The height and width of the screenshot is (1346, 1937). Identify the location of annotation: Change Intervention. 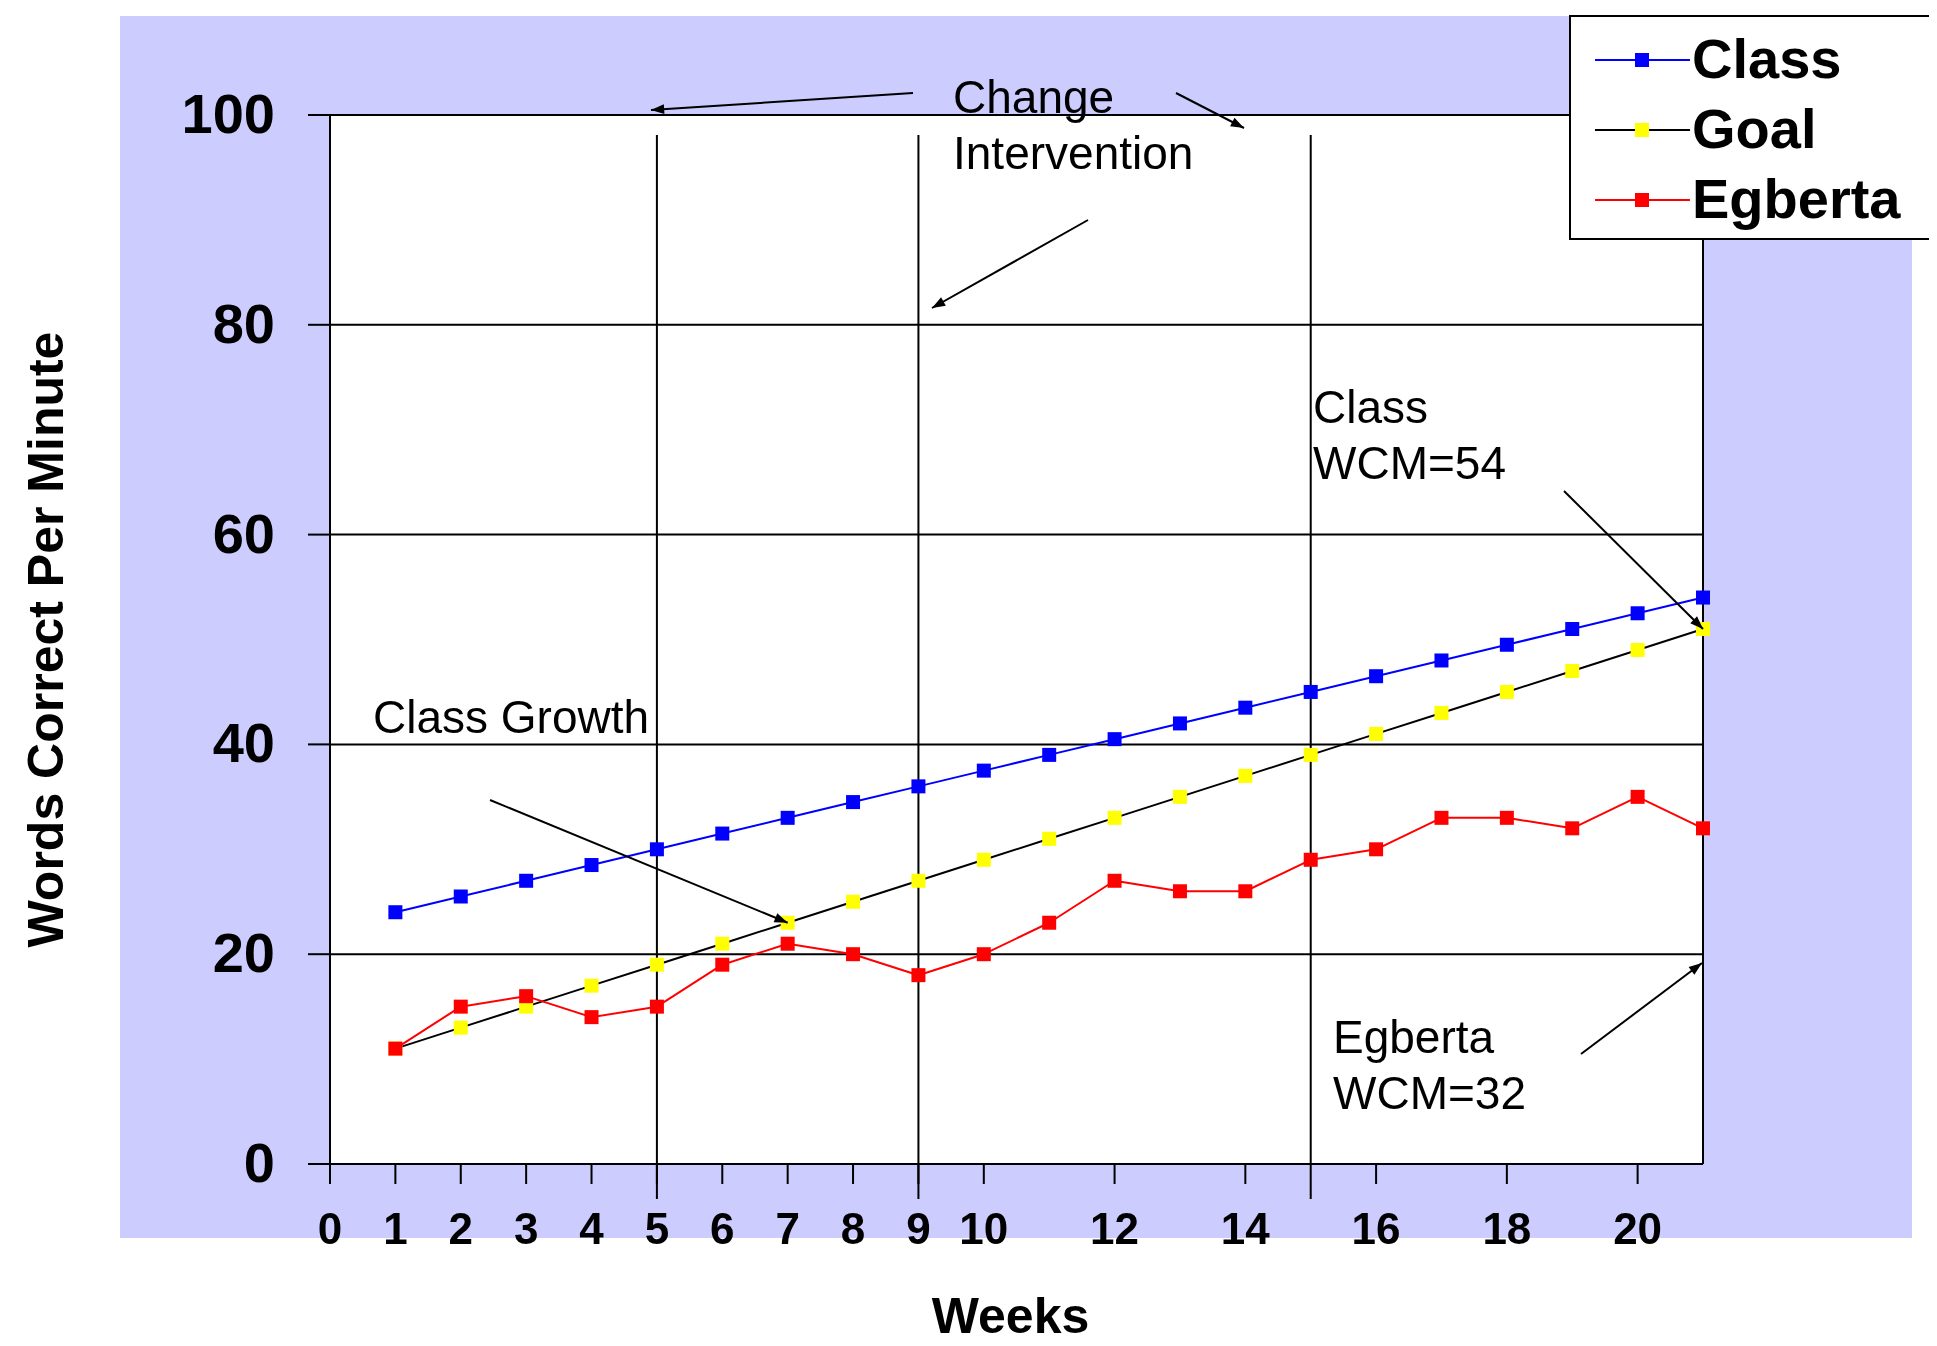
(1073, 125).